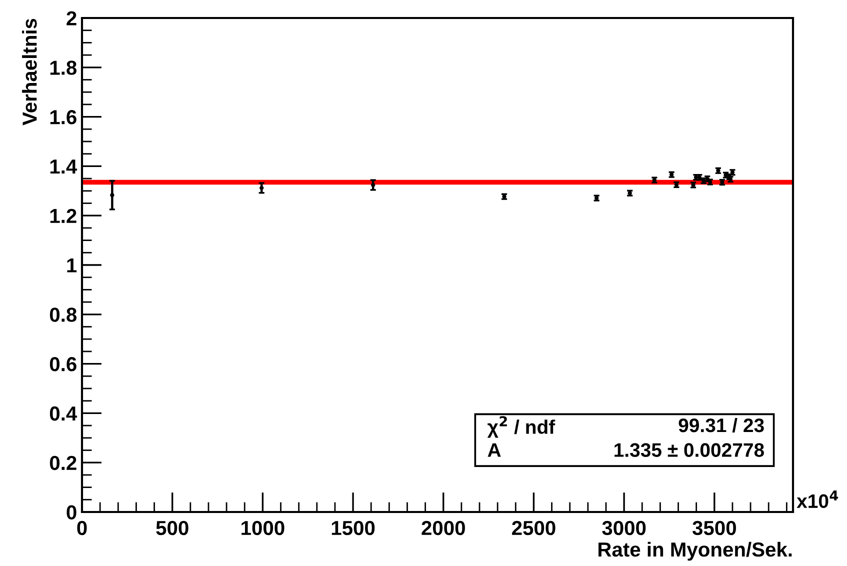  What do you see at coordinates (172, 528) in the screenshot?
I see `x-tick-label: 500` at bounding box center [172, 528].